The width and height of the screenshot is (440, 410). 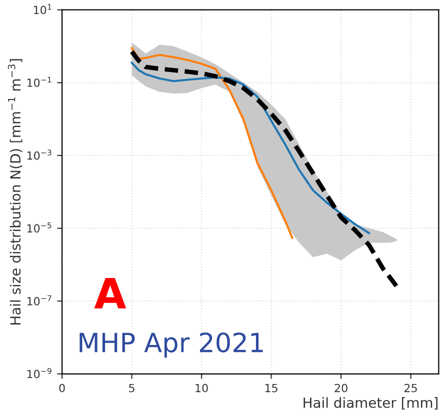 I want to click on y-tick-label: 10$^{1}$, so click(x=43, y=9).